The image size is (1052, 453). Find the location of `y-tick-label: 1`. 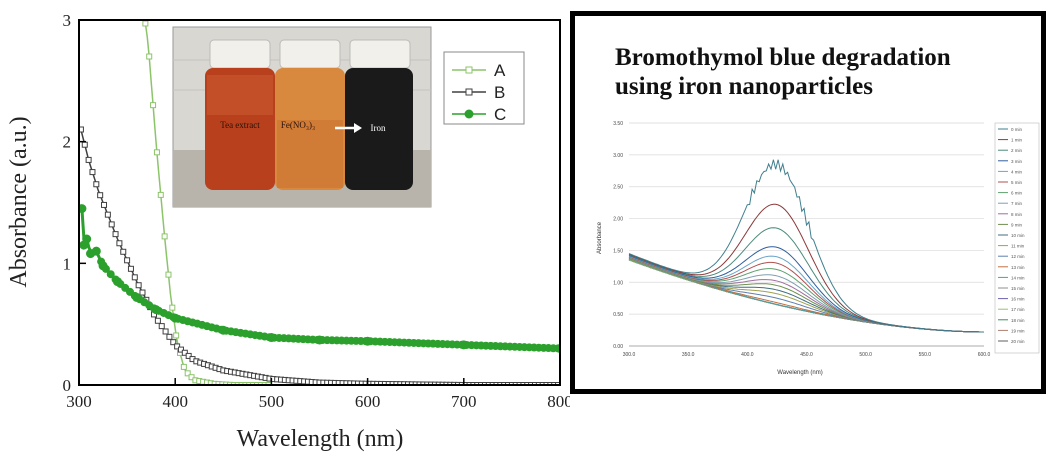

y-tick-label: 1 is located at coordinates (67, 263).